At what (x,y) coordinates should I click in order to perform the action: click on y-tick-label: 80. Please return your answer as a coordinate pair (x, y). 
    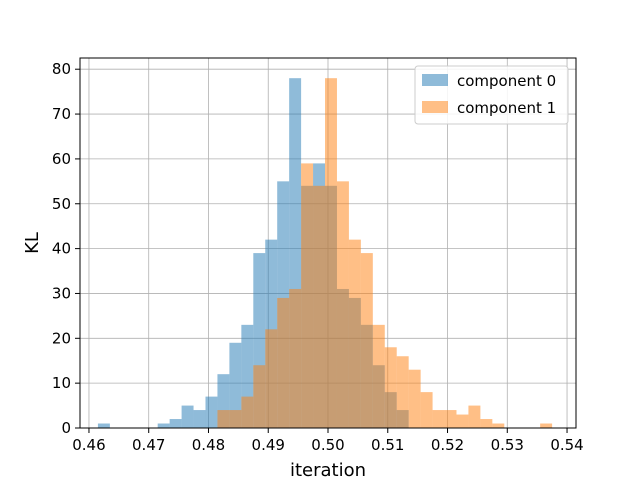
    Looking at the image, I should click on (61, 69).